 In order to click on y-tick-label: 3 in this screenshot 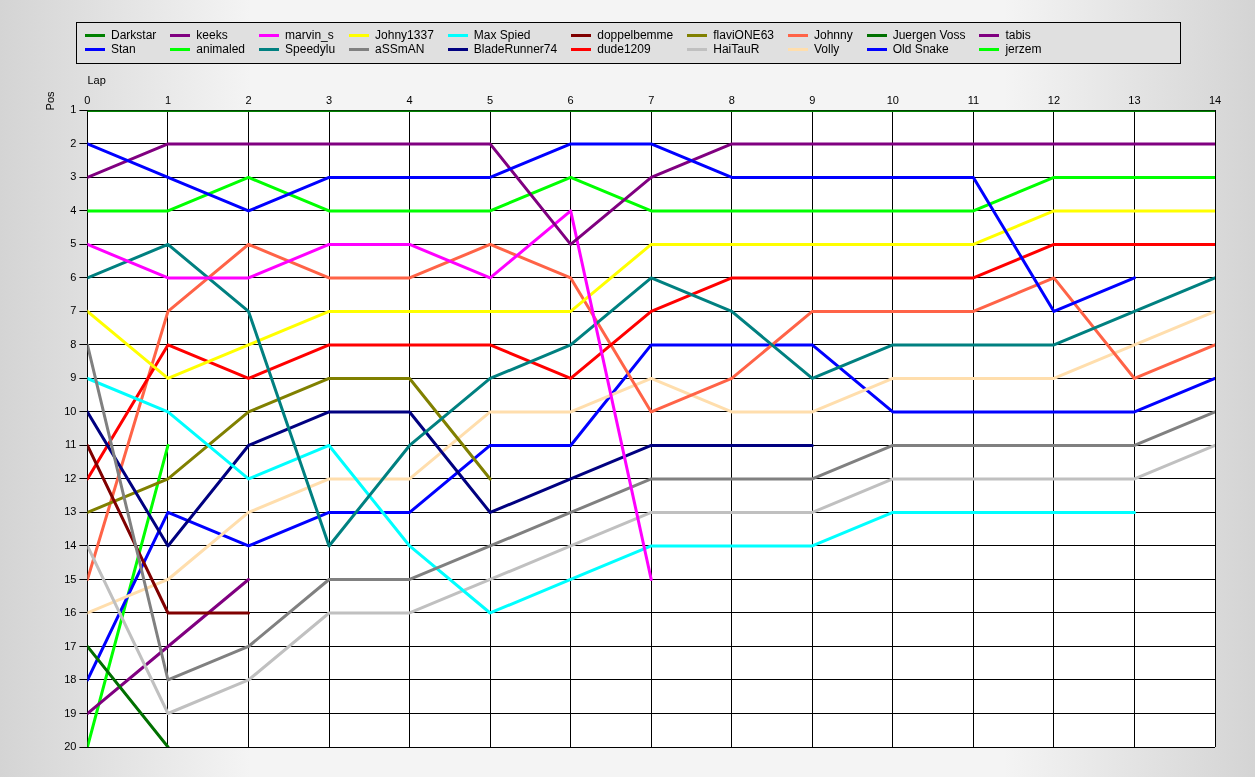, I will do `click(73, 176)`.